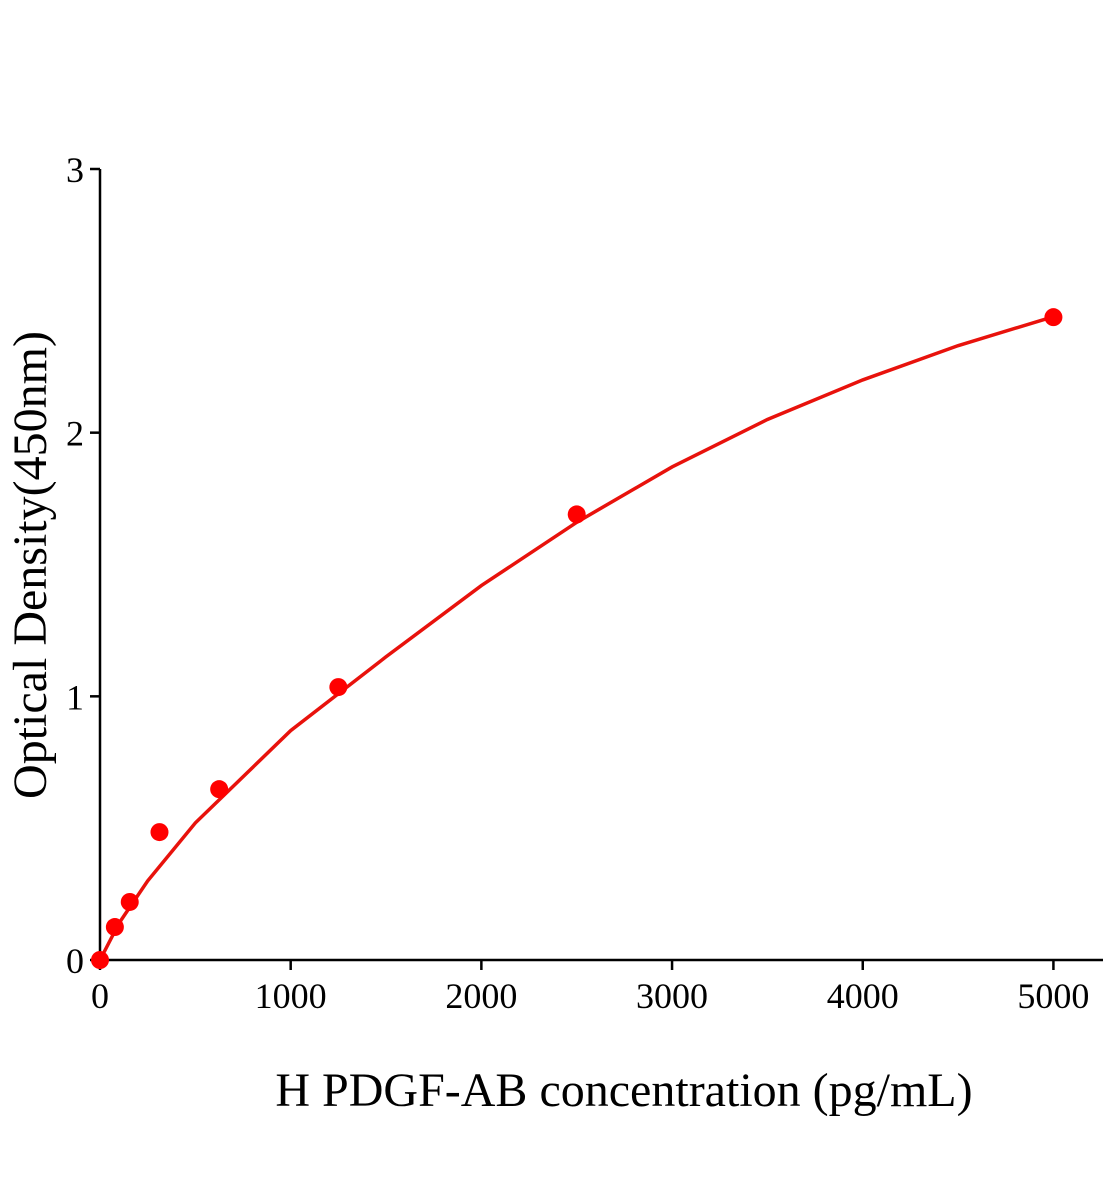 The height and width of the screenshot is (1200, 1104). Describe the element at coordinates (623, 1090) in the screenshot. I see `x-axis-label: H PDGF-AB concentration (pg/mL)` at that location.